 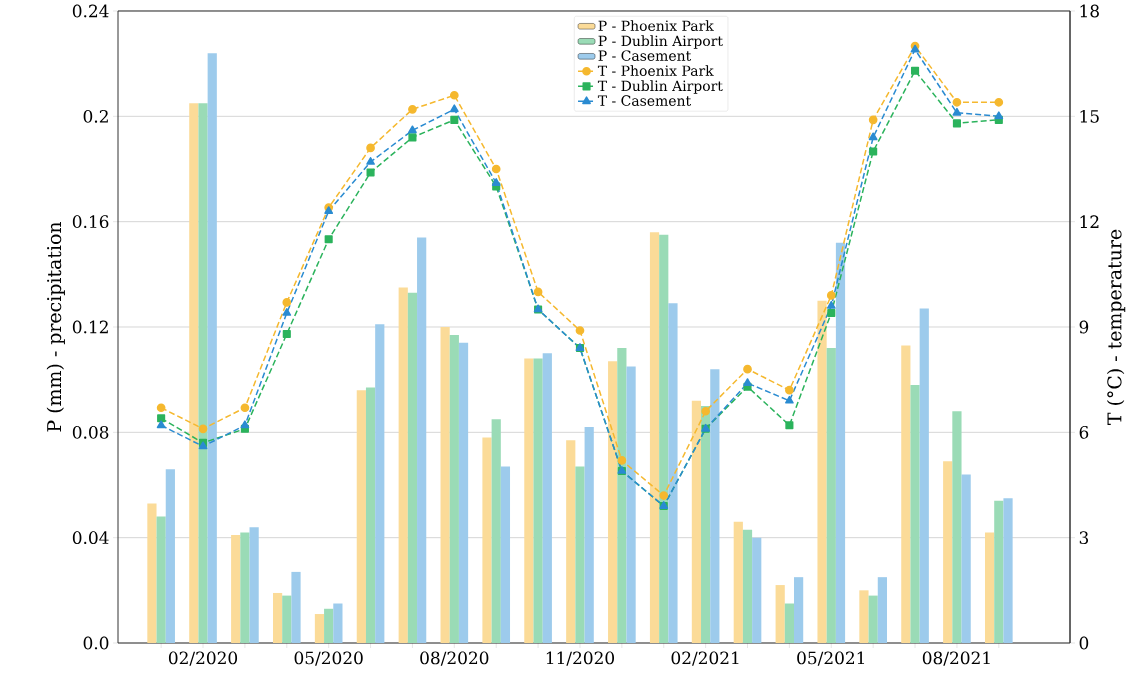 I want to click on legend-label: T - Dublin Airport, so click(x=660, y=87).